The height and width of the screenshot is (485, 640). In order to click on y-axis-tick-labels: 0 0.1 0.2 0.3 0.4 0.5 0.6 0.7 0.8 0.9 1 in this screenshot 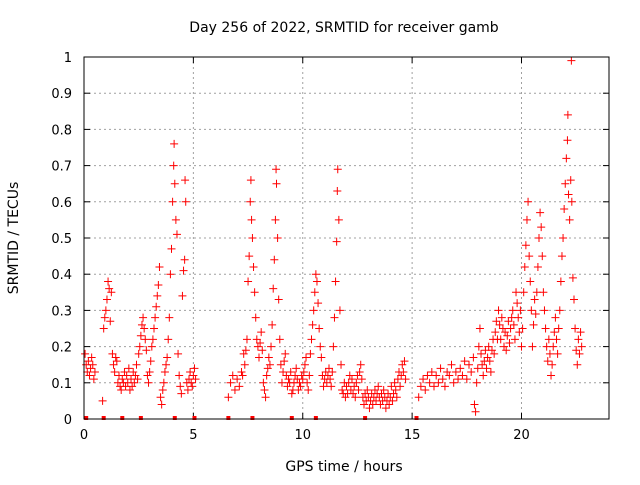, I will do `click(61, 239)`.